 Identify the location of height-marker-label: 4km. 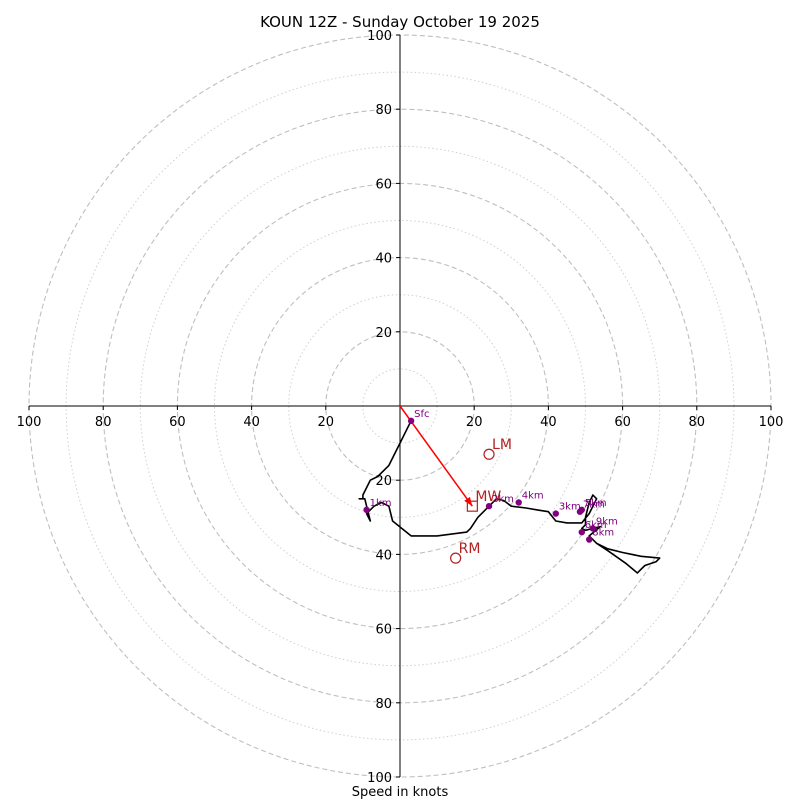
(533, 495).